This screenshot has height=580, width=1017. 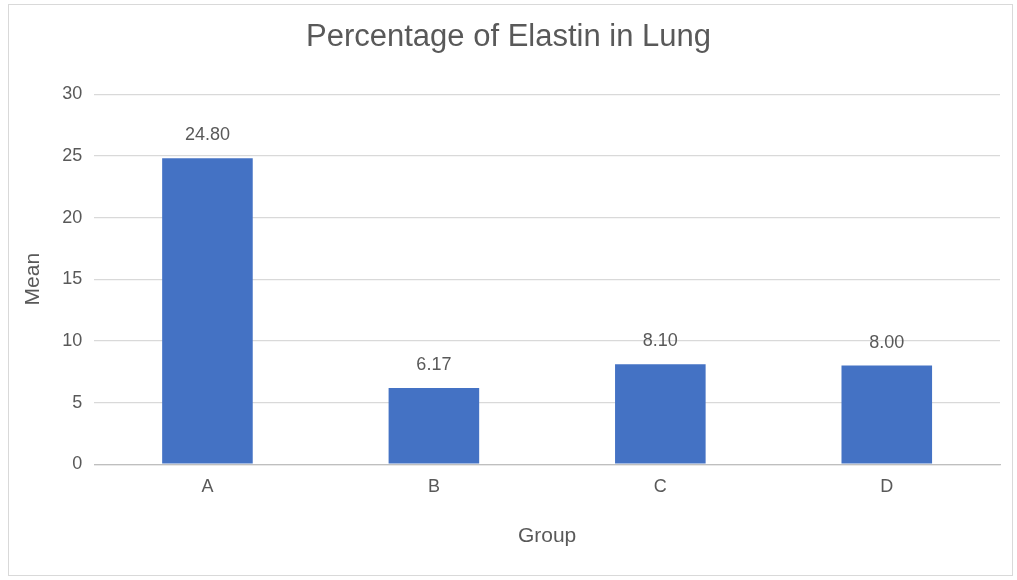 I want to click on data-label: 6.17, so click(x=434, y=364).